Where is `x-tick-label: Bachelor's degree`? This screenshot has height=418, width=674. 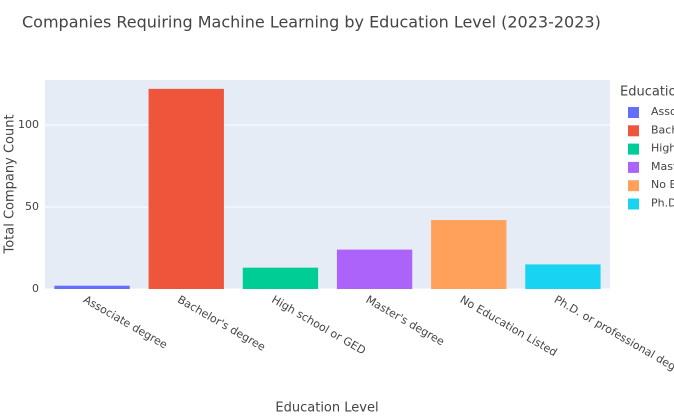 x-tick-label: Bachelor's degree is located at coordinates (221, 323).